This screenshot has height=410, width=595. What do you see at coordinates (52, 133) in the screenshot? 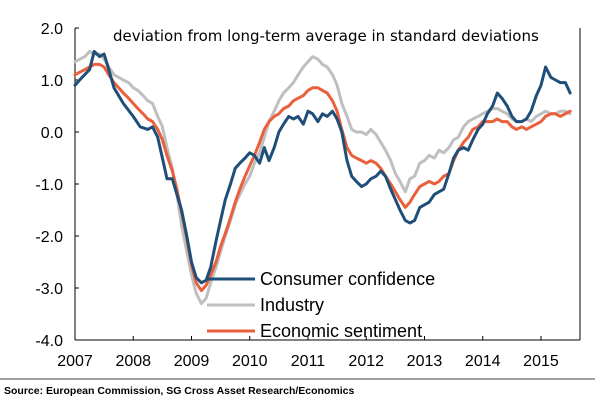
I see `y-tick-label: 0.0` at bounding box center [52, 133].